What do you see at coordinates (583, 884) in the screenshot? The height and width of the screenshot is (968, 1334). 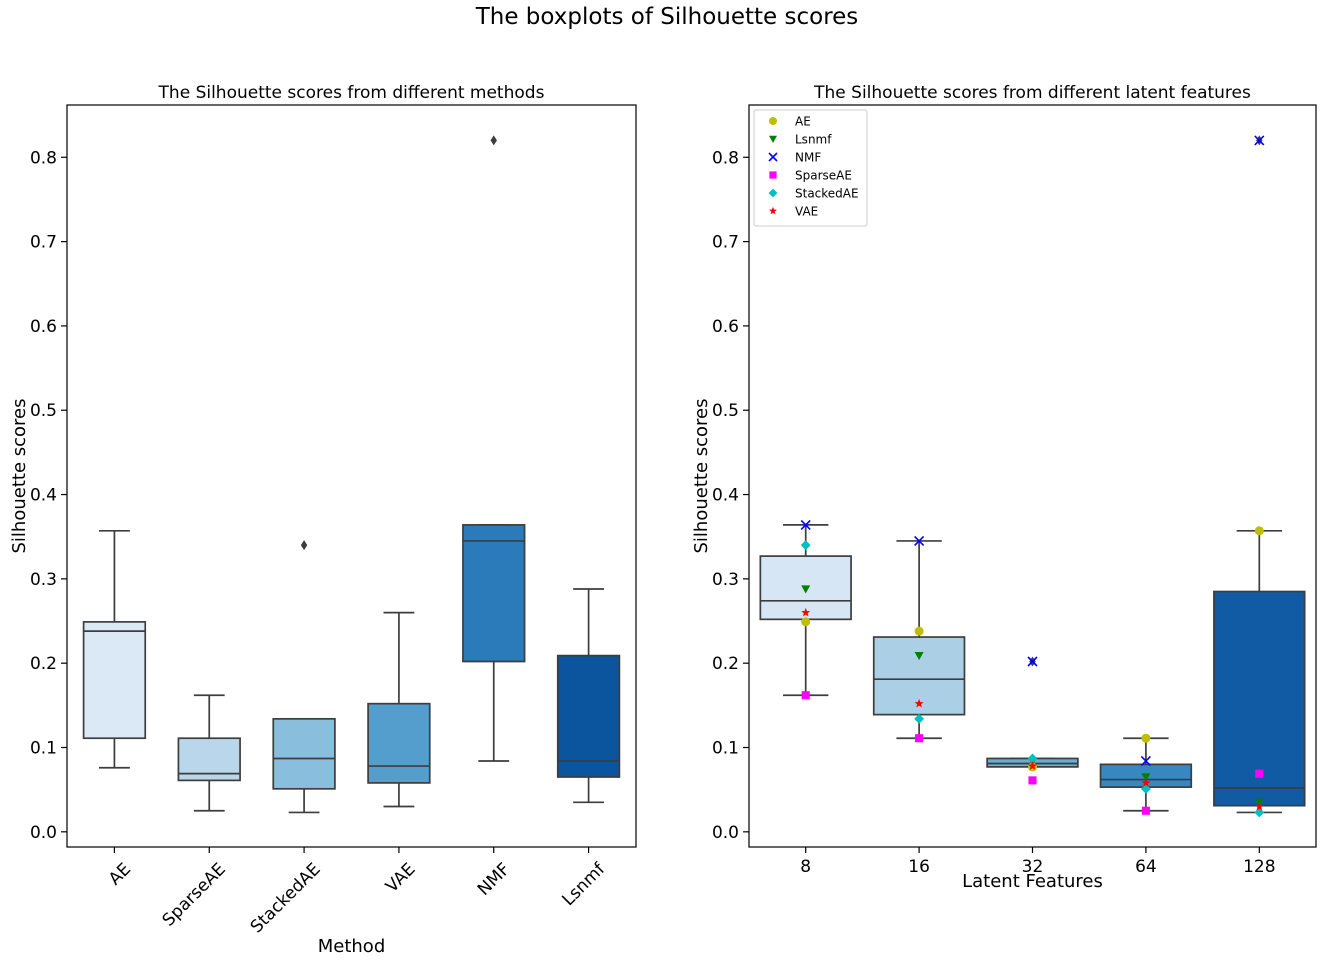 I see `x-tick-label: Lsnmf` at bounding box center [583, 884].